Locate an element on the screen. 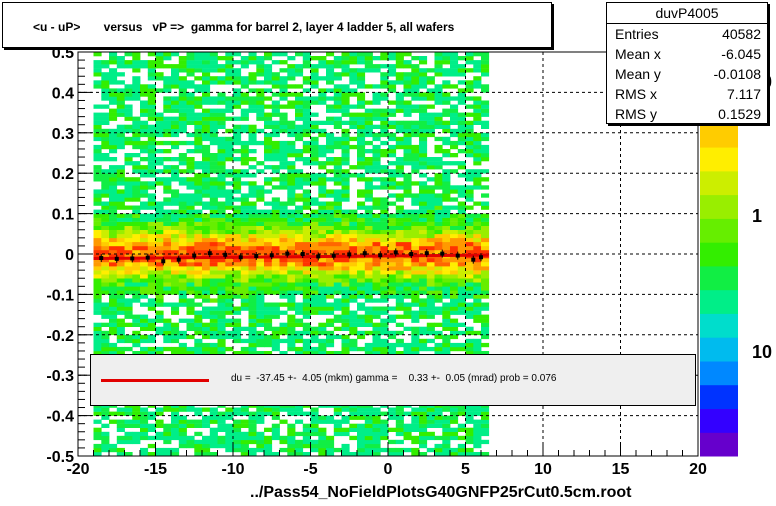  palette-segment is located at coordinates (719, 325).